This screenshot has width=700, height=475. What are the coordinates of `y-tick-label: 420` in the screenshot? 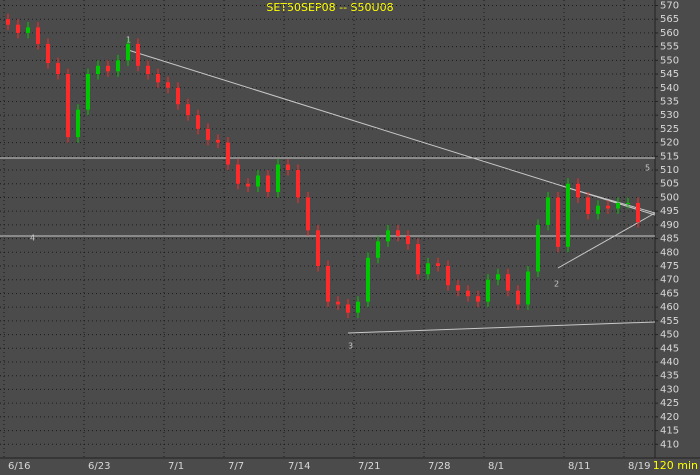 It's located at (669, 417).